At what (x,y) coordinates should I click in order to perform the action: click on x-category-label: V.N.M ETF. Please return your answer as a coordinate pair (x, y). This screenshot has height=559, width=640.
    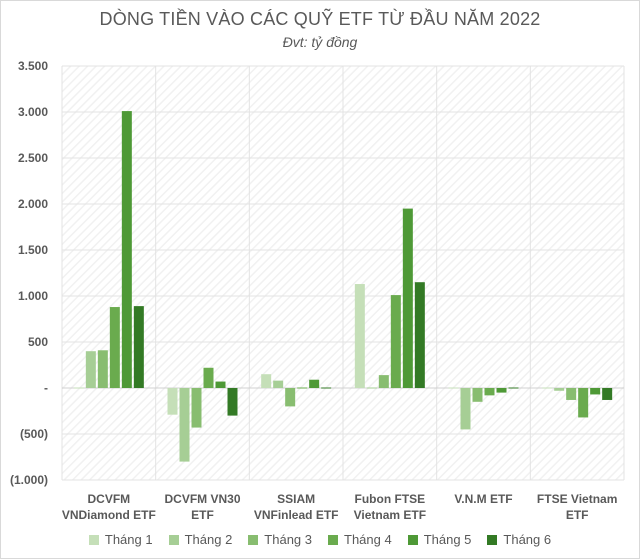
    Looking at the image, I should click on (483, 499).